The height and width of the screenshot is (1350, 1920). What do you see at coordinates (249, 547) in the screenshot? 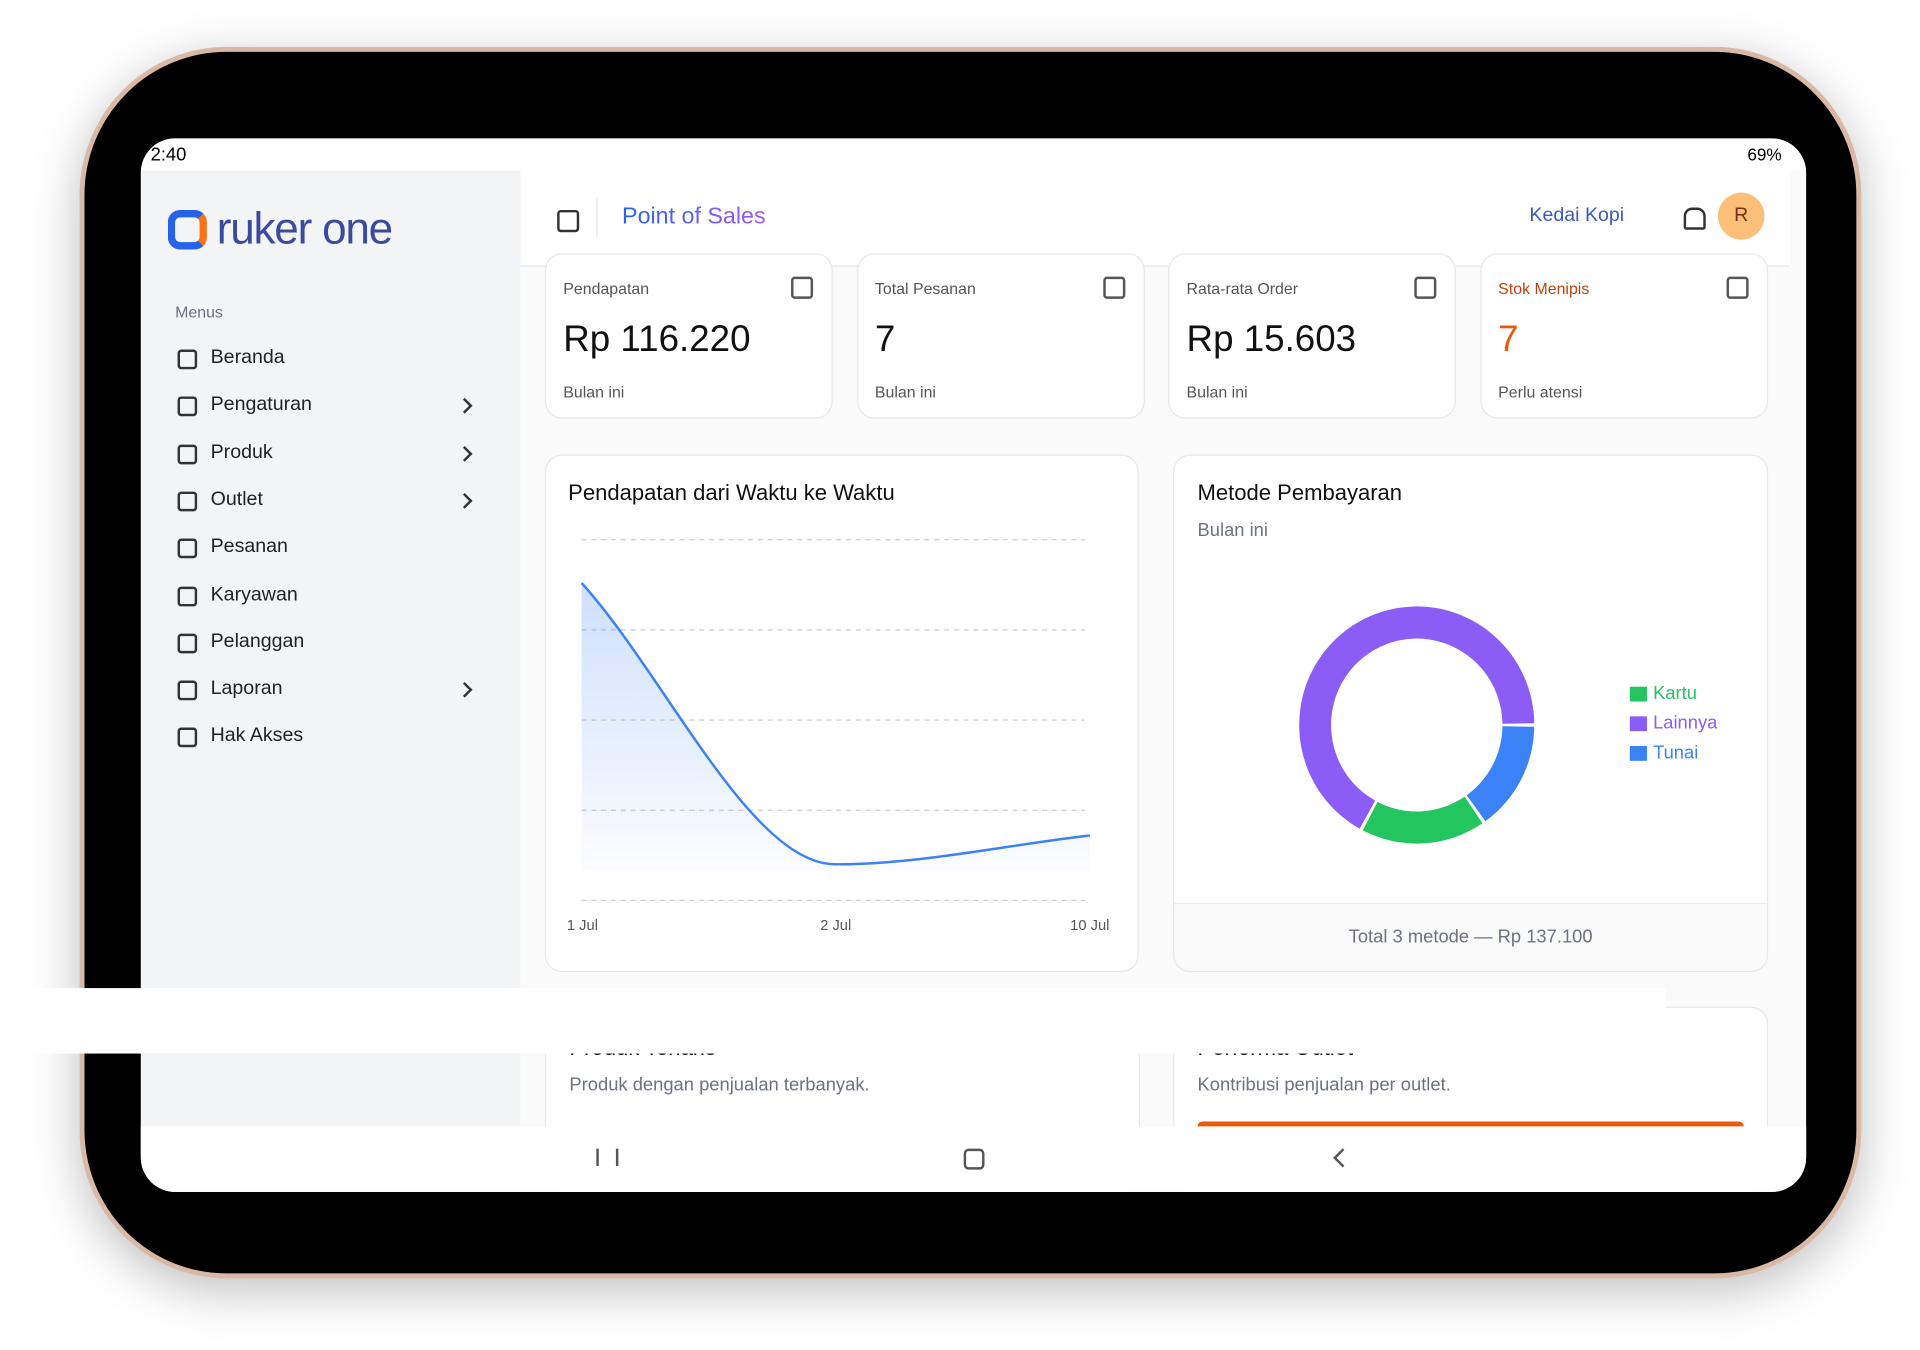
I see `menu-item: Pesanan` at bounding box center [249, 547].